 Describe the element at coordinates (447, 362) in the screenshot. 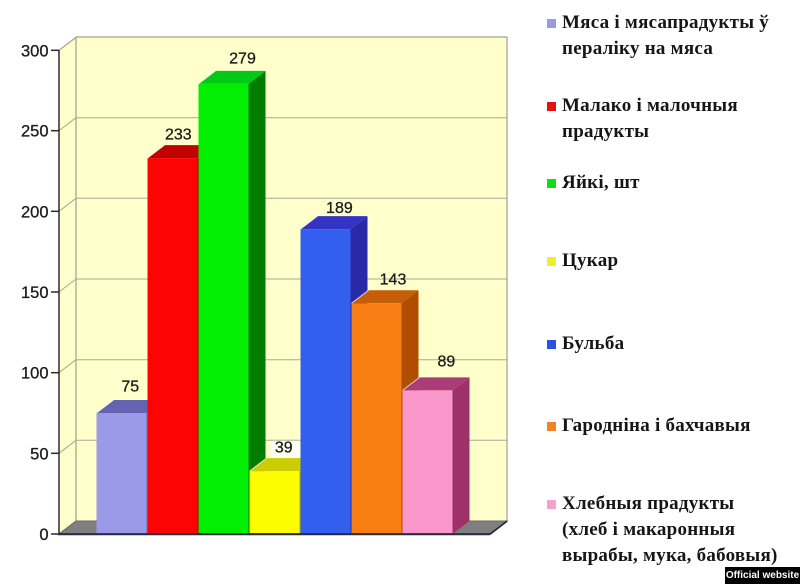

I see `svg-text: 89` at that location.